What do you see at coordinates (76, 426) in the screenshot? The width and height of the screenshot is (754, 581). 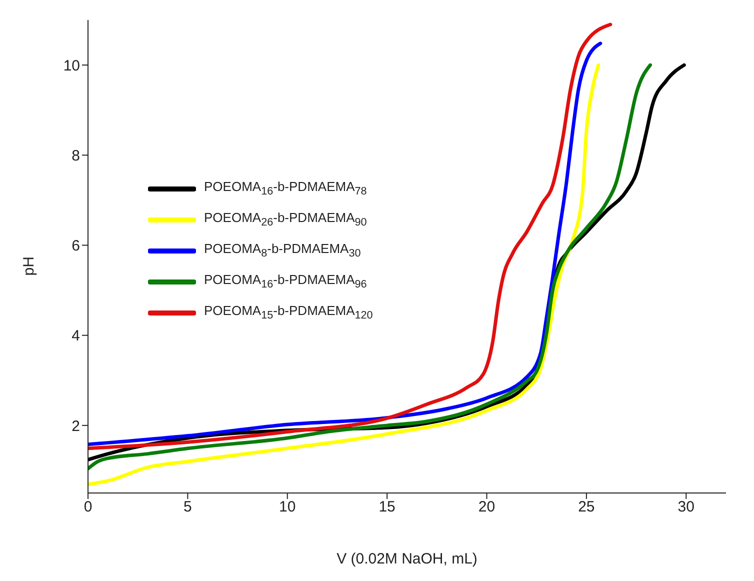 I see `y-tick-label: 2` at bounding box center [76, 426].